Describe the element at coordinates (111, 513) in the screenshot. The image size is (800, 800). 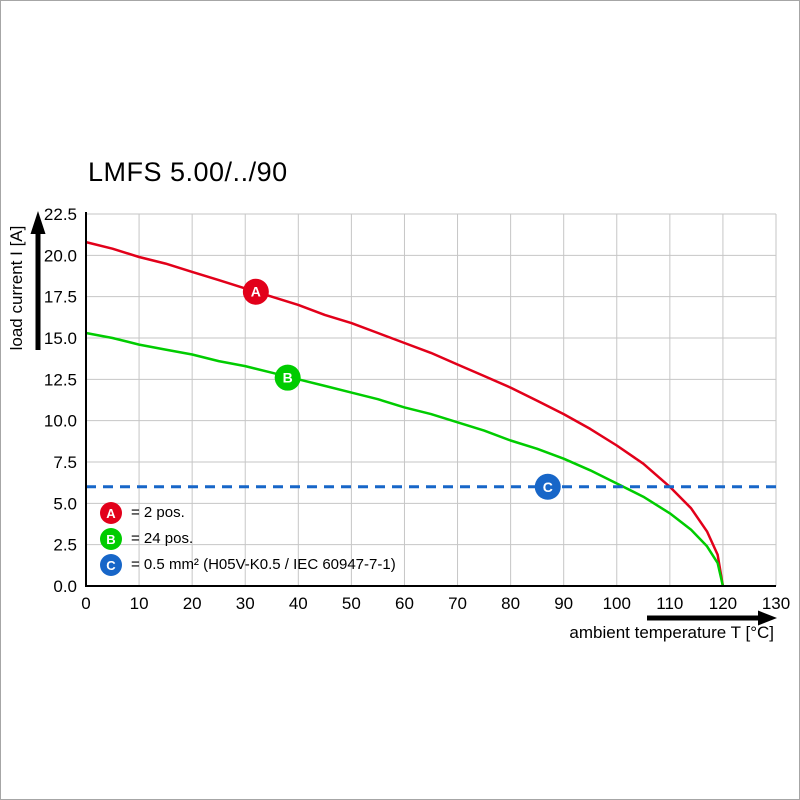
I see `legend-marker-a: A` at that location.